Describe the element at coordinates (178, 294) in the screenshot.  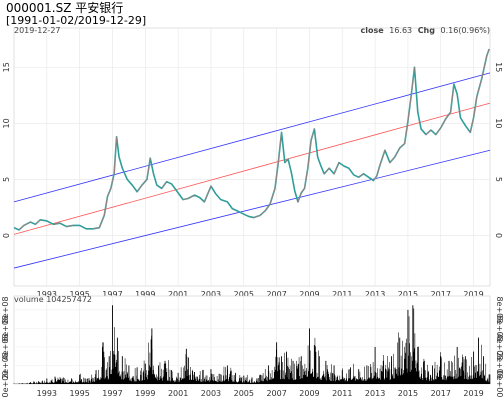
I see `price-x-tick-2001: 2001` at that location.